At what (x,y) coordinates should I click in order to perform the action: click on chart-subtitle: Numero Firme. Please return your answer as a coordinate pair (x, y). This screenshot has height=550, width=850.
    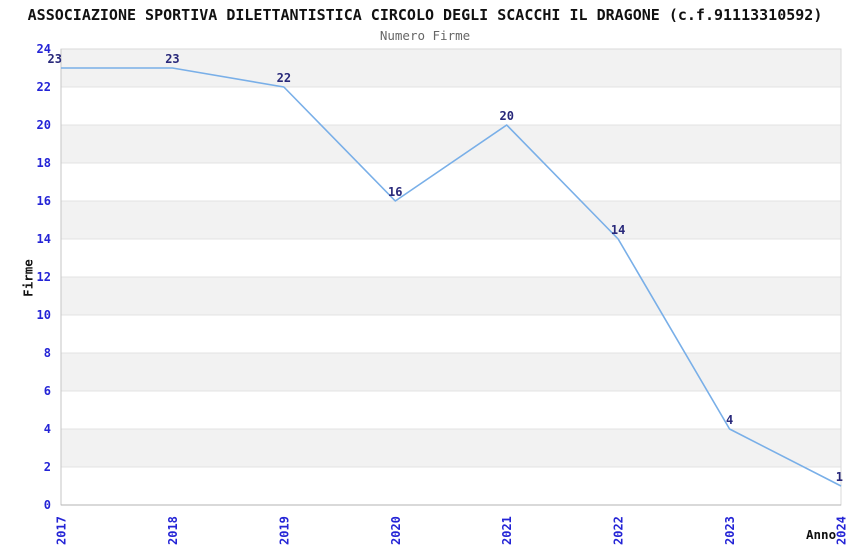
    Looking at the image, I should click on (425, 35).